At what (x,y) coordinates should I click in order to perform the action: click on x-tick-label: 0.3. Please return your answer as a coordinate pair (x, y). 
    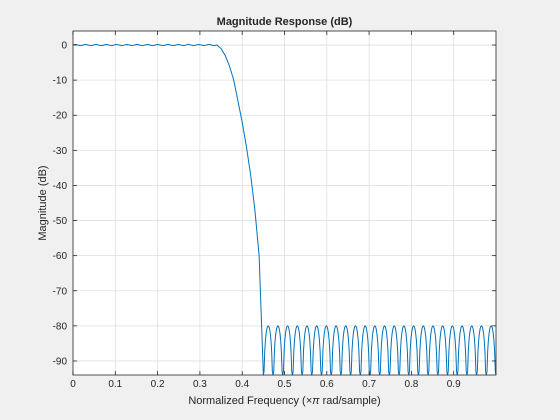
    Looking at the image, I should click on (200, 384).